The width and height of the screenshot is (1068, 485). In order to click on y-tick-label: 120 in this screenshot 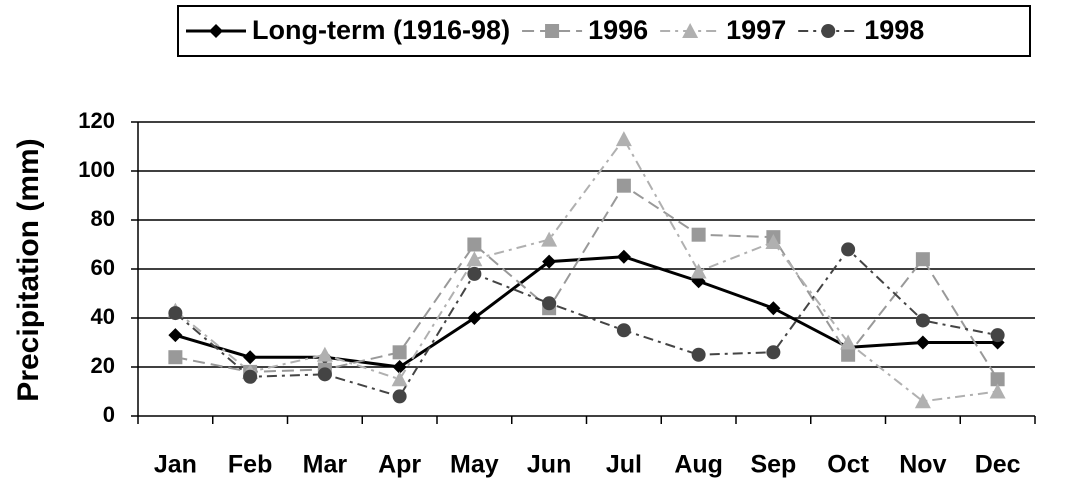, I will do `click(96, 120)`.